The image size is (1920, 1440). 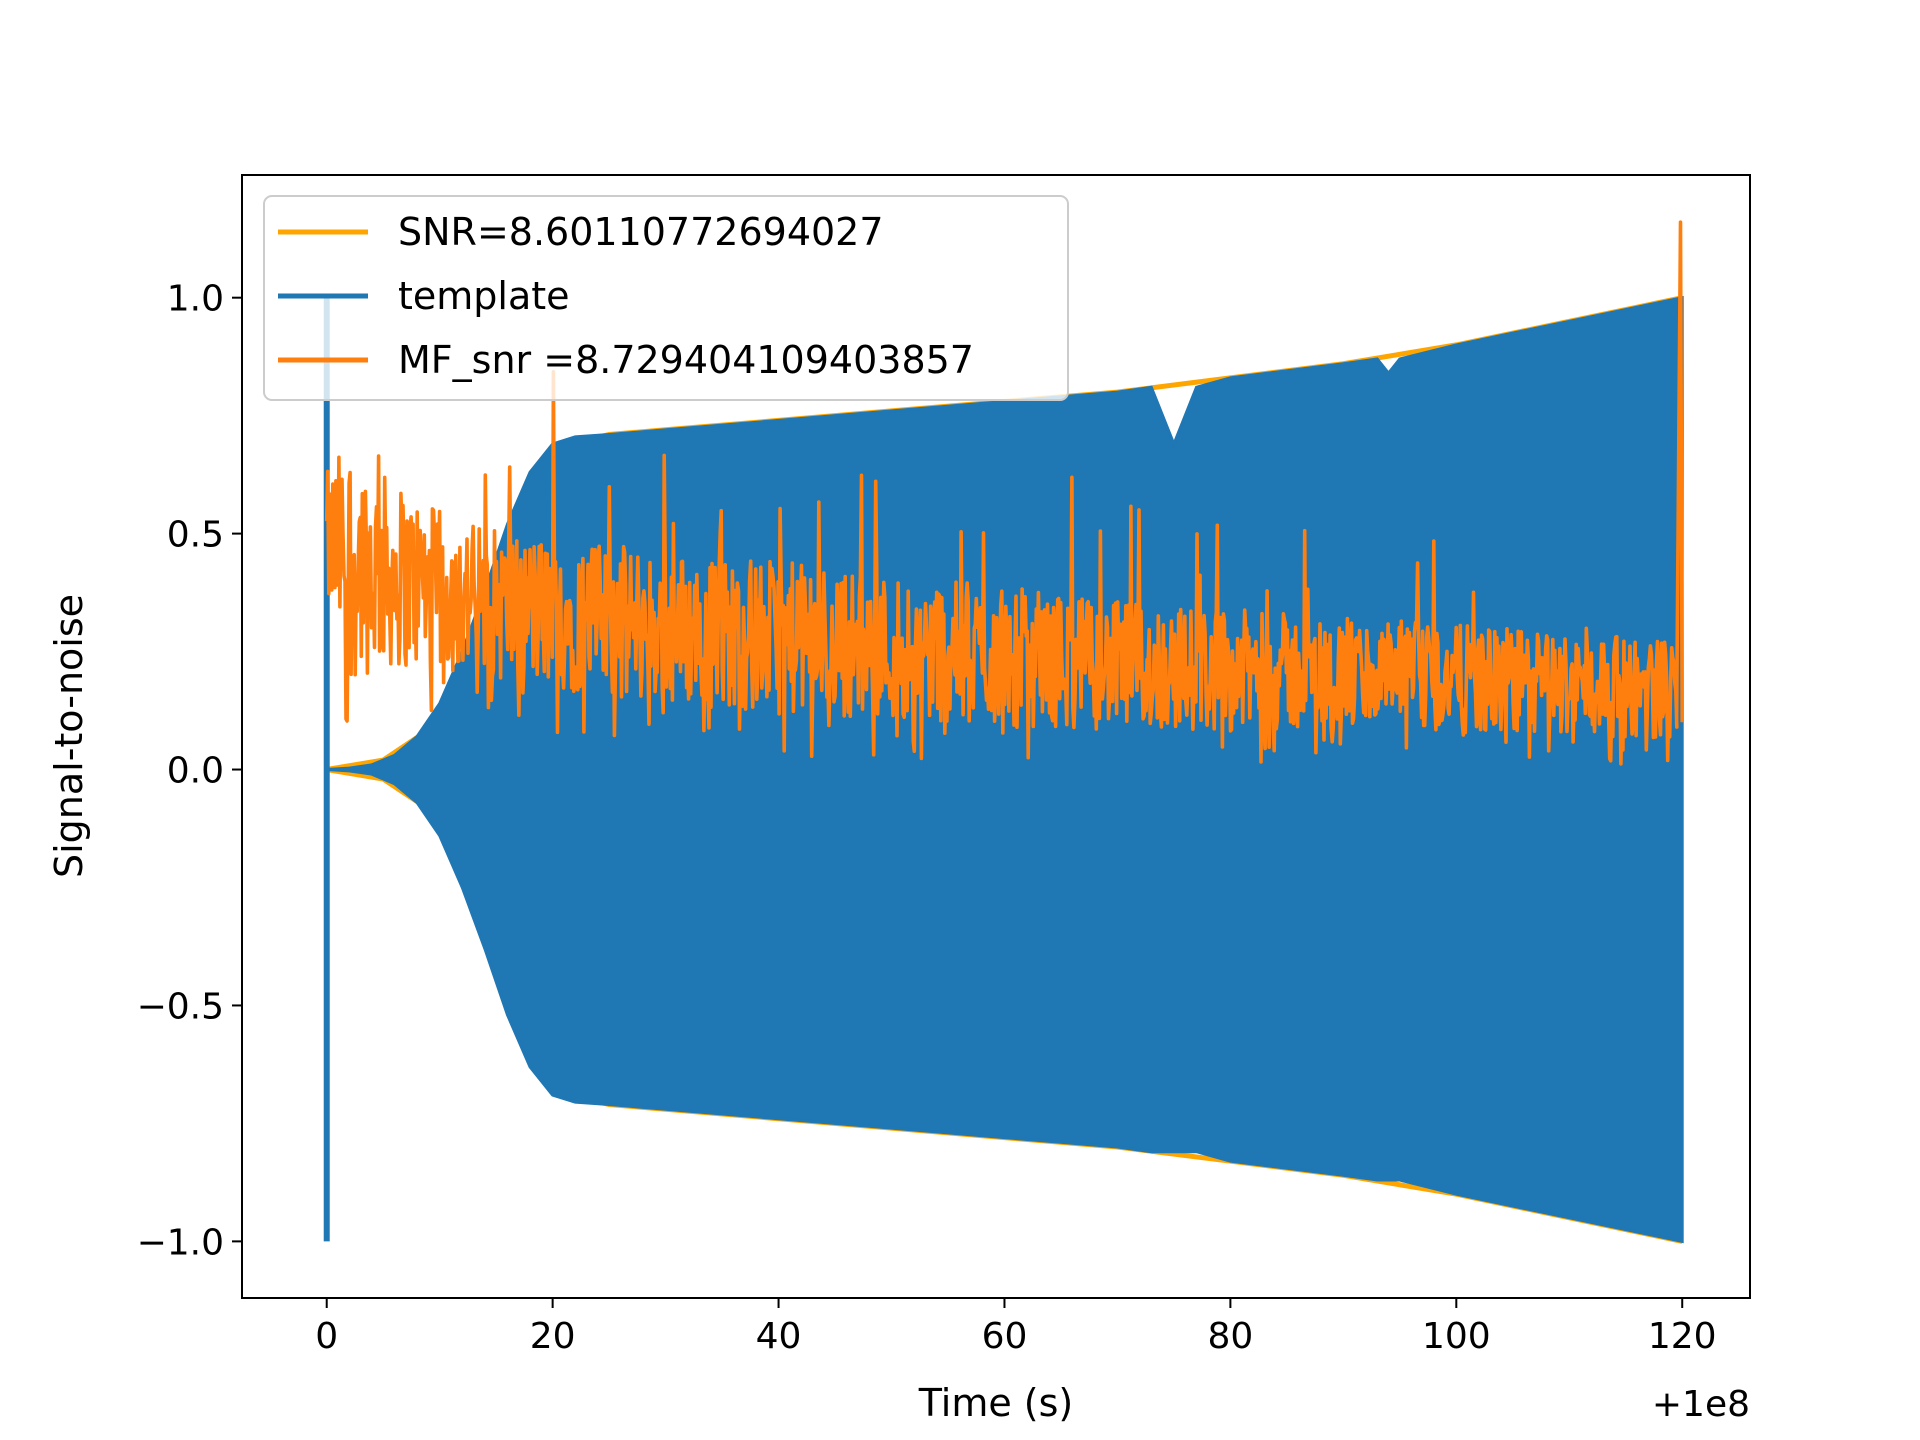 What do you see at coordinates (686, 360) in the screenshot?
I see `legend-label: MF_snr =8.729404109403857` at bounding box center [686, 360].